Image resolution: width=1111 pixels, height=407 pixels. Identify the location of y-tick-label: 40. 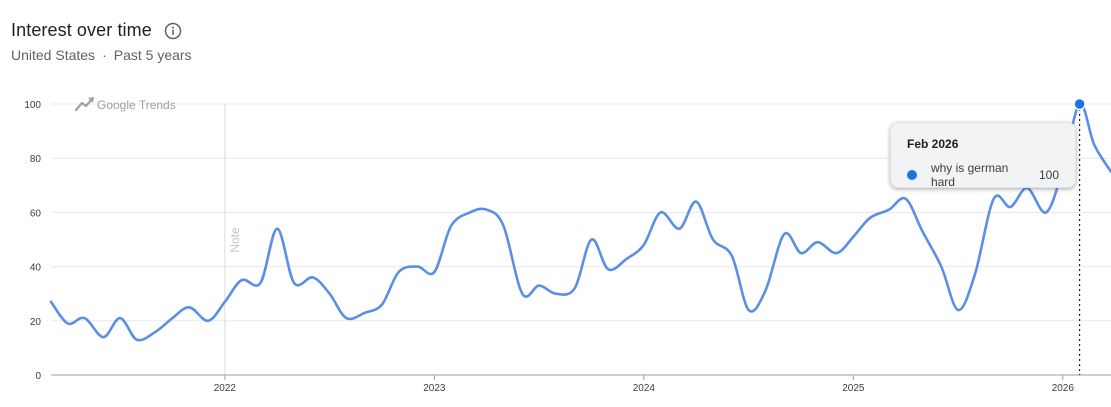
(36, 268).